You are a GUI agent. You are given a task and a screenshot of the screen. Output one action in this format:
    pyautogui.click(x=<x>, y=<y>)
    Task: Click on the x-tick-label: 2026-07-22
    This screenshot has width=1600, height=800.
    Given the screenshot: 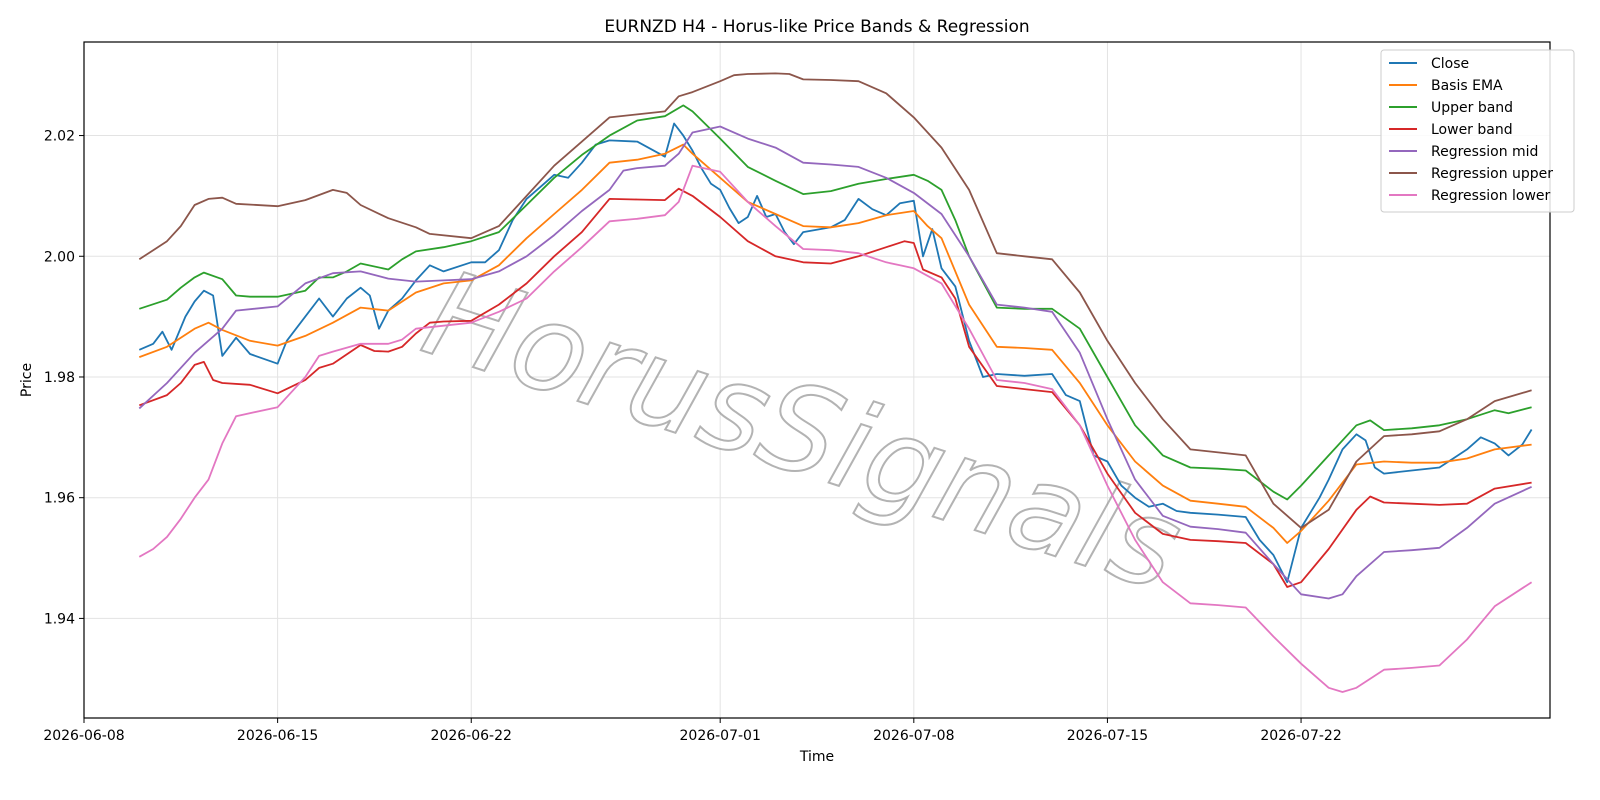 What is the action you would take?
    pyautogui.click(x=1300, y=736)
    